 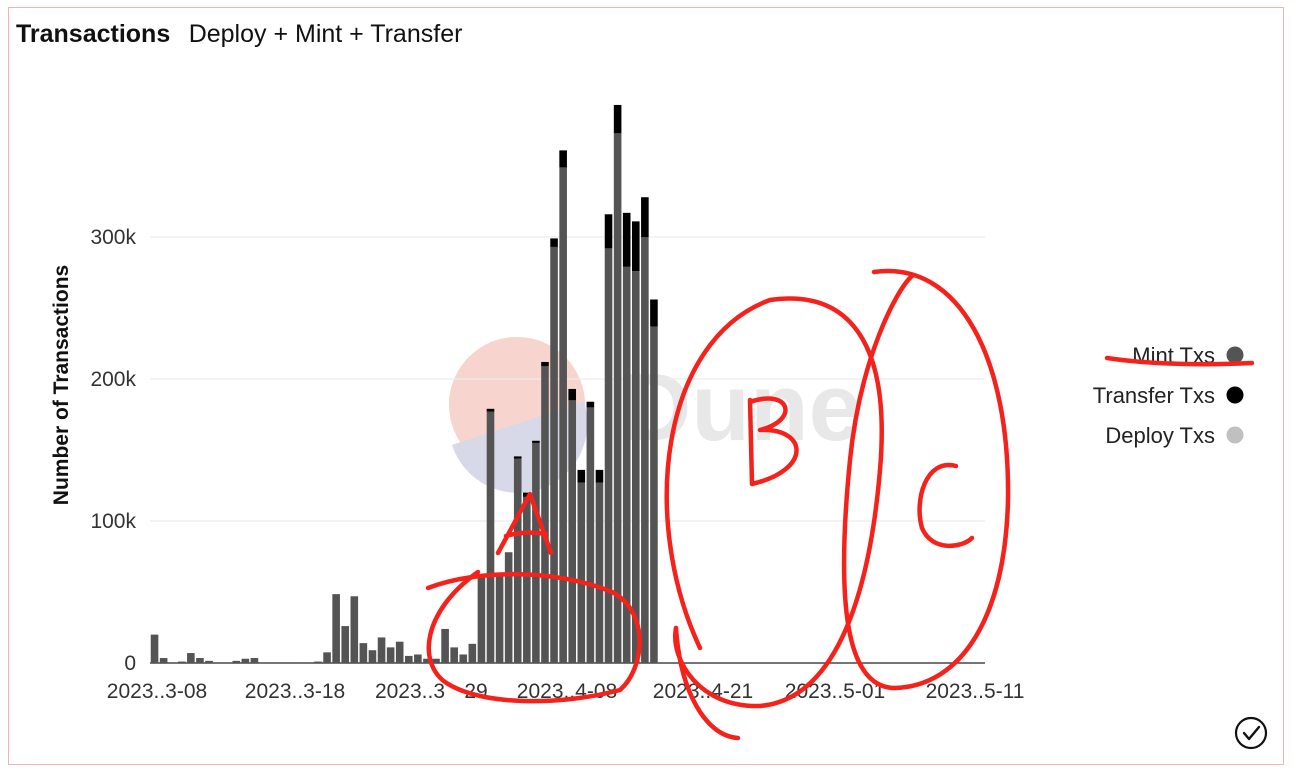 What do you see at coordinates (517, 560) in the screenshot?
I see `bar-mint-txs: 2023-04-17 Mint Txs: 144000` at bounding box center [517, 560].